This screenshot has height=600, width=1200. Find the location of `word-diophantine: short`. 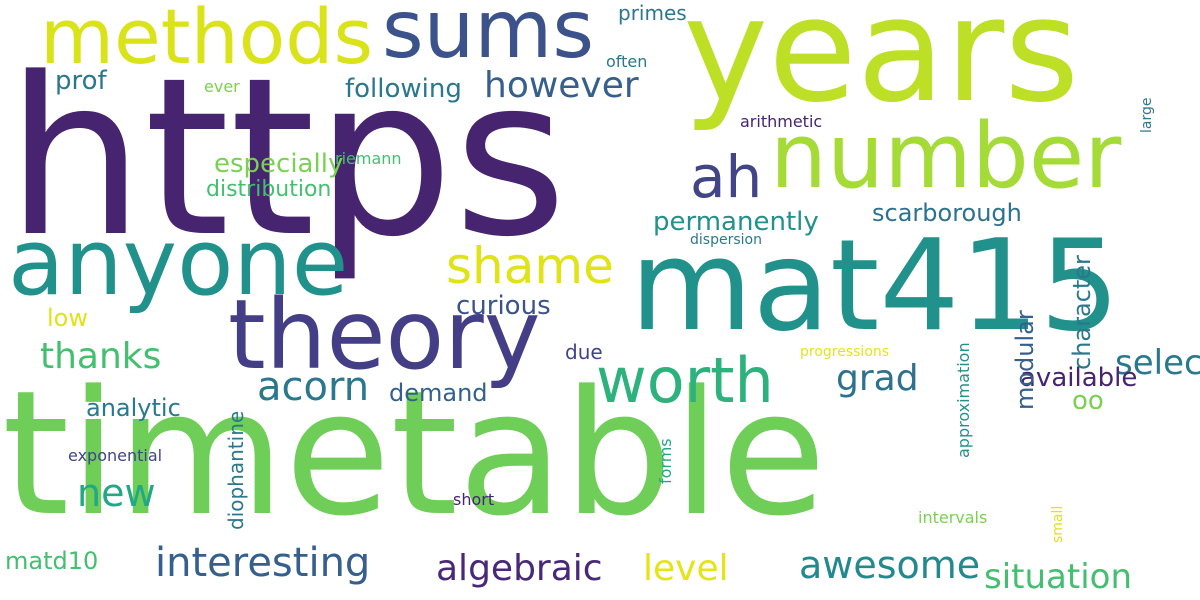

word-diophantine: short is located at coordinates (474, 499).